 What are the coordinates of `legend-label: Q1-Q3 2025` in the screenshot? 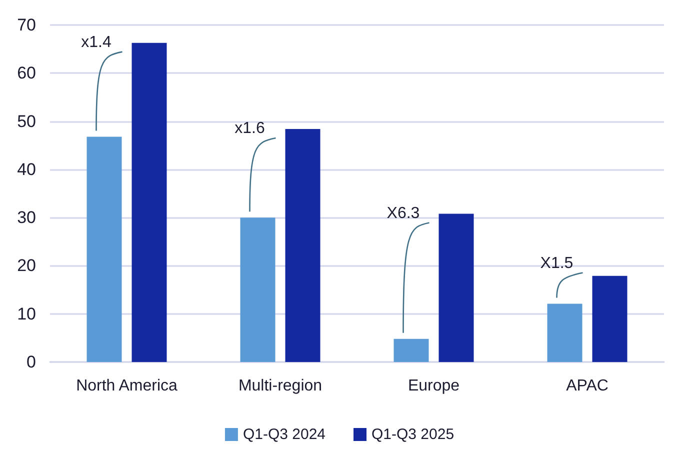 It's located at (413, 434).